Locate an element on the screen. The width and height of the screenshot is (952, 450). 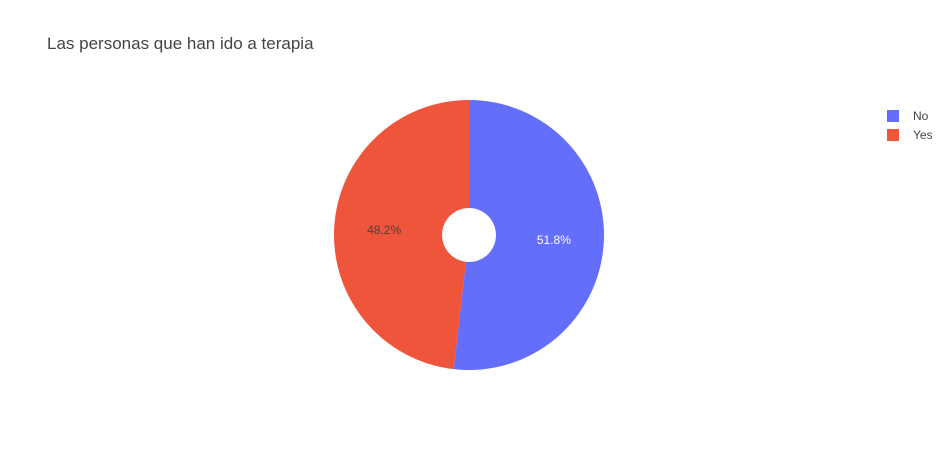
pie-slice-no is located at coordinates (529, 235).